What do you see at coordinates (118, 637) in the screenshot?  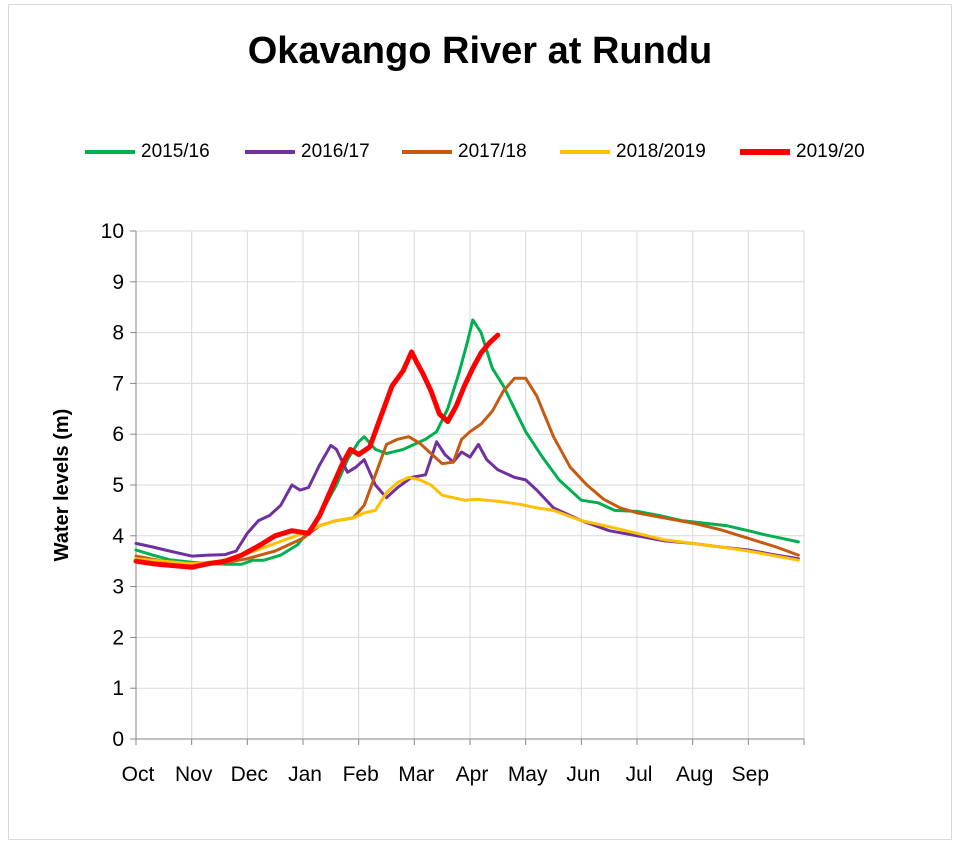 I see `y-tick-label: 2` at bounding box center [118, 637].